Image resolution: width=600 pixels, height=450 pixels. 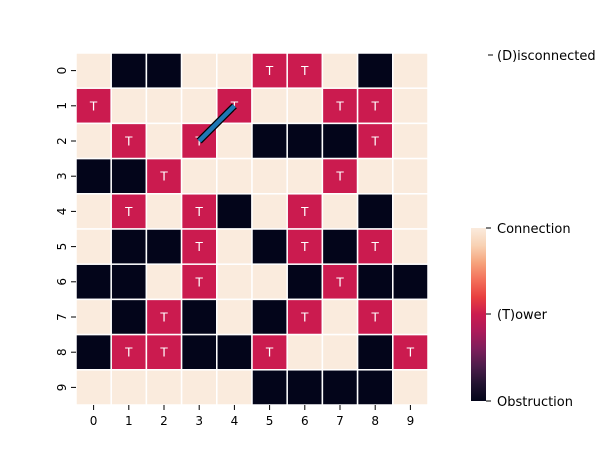 I want to click on y-tick-label: 2, so click(x=62, y=141).